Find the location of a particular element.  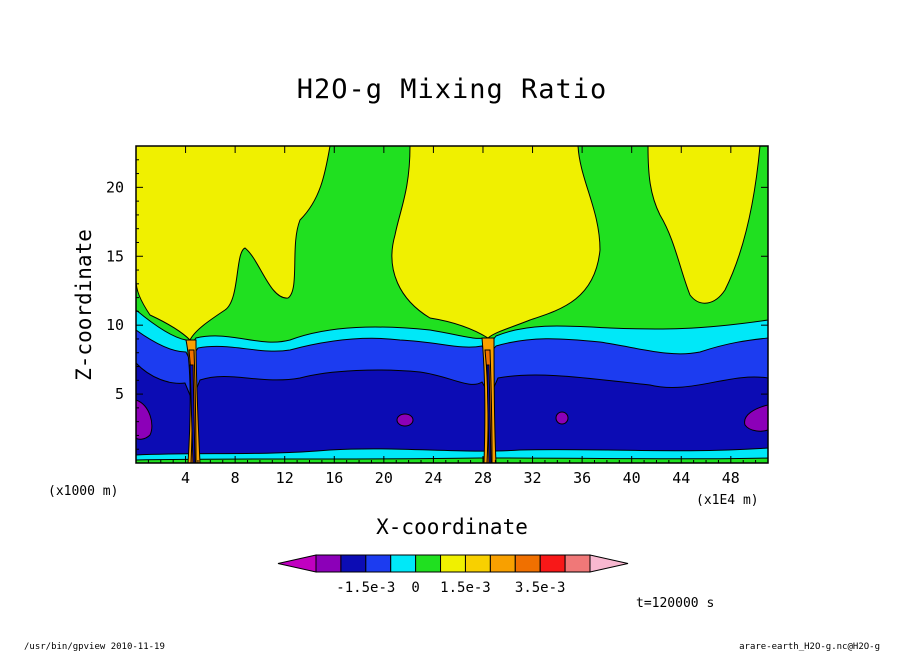

colorbar-tick-label: 3.5e-3 is located at coordinates (540, 588).